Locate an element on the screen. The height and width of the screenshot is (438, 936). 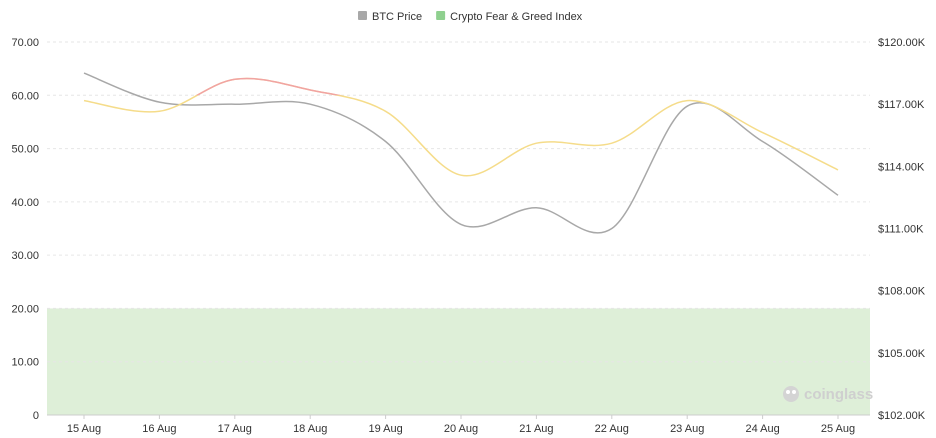
watermark-text: coinglass is located at coordinates (838, 394).